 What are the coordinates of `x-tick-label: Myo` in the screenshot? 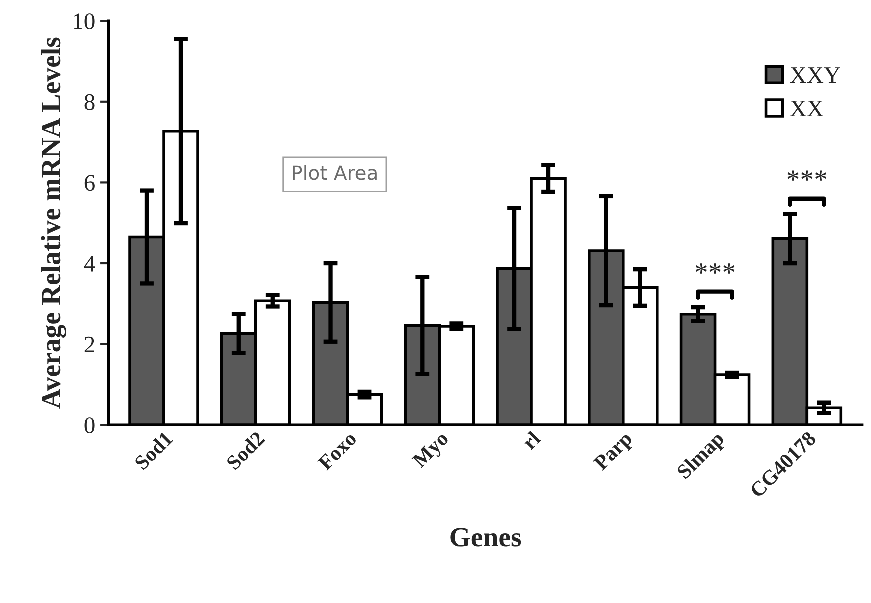 It's located at (432, 451).